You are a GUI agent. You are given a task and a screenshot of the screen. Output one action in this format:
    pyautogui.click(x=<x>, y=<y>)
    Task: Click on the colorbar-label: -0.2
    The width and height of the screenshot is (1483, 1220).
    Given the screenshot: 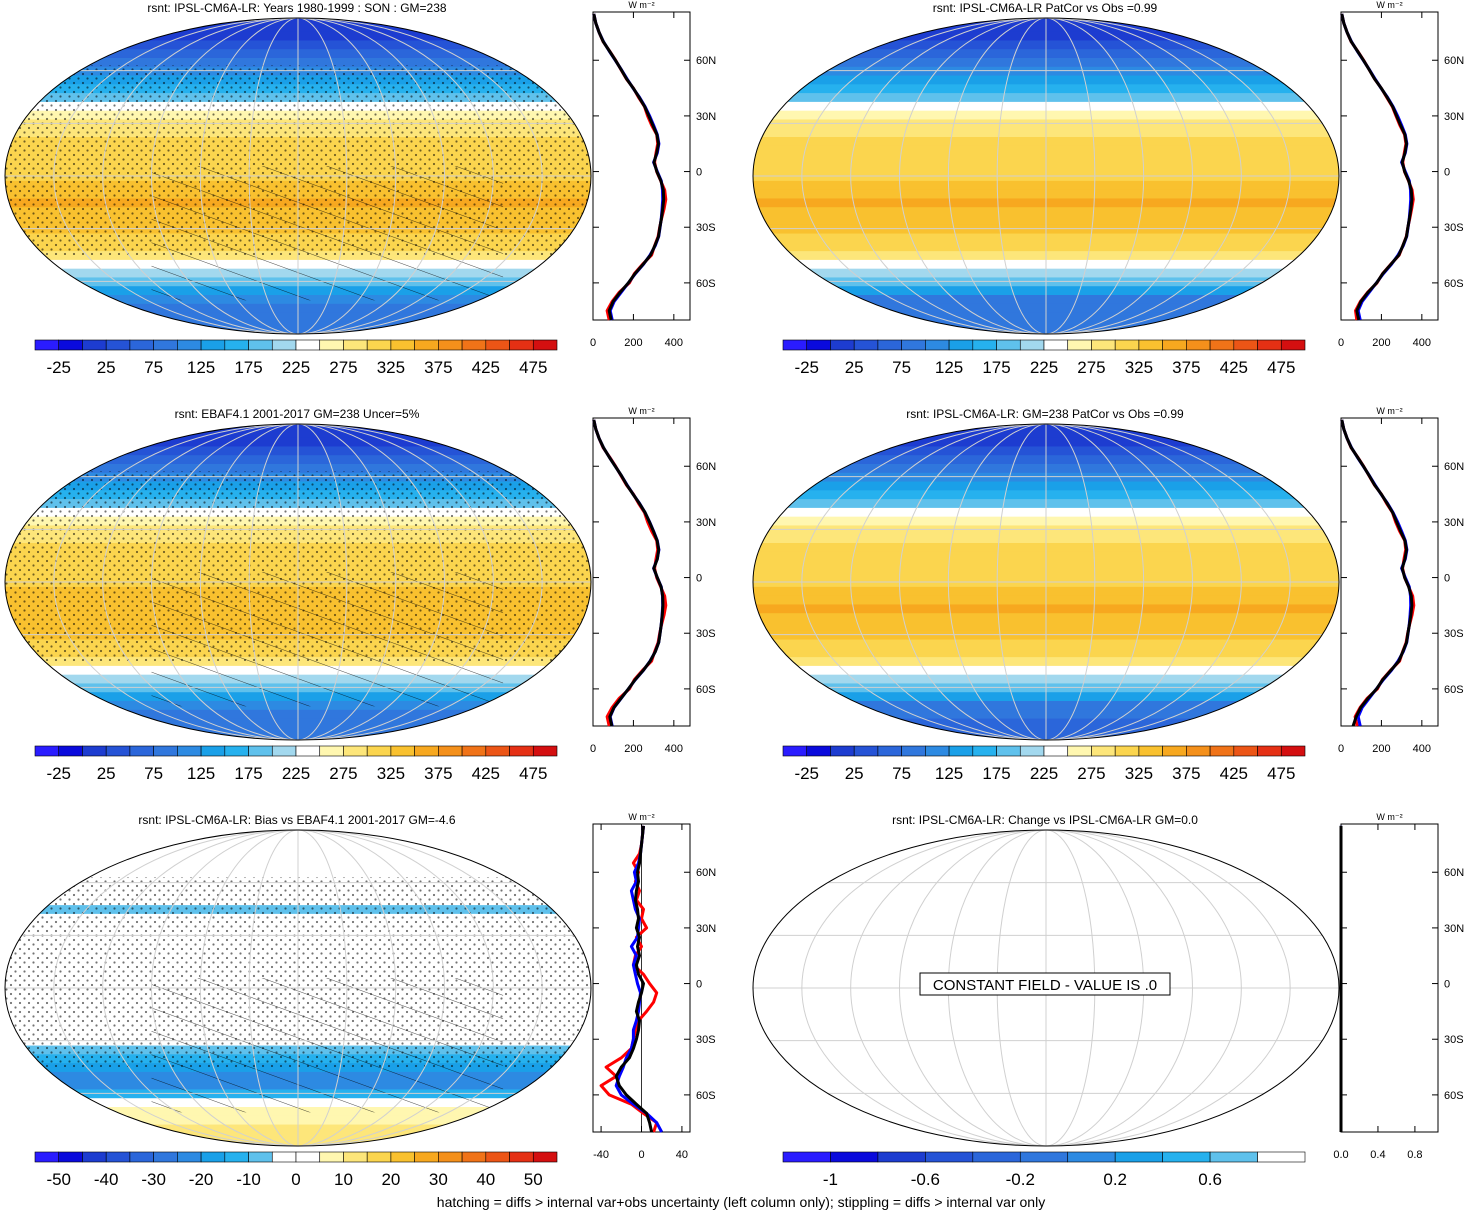 What is the action you would take?
    pyautogui.click(x=1020, y=1179)
    